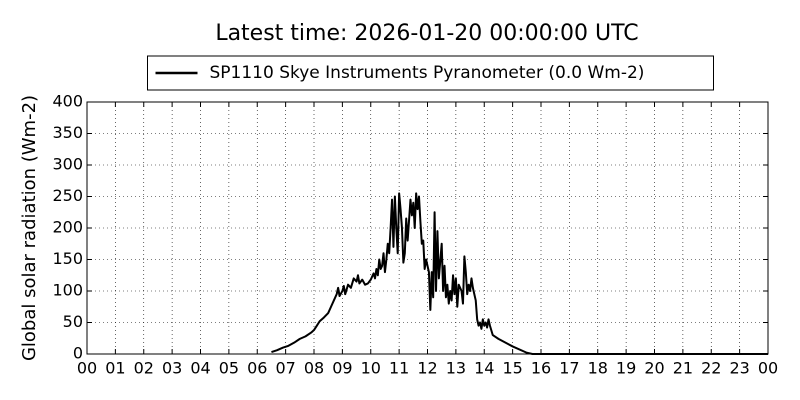 This screenshot has width=800, height=400. What do you see at coordinates (67, 195) in the screenshot?
I see `y-tick-label: 250` at bounding box center [67, 195].